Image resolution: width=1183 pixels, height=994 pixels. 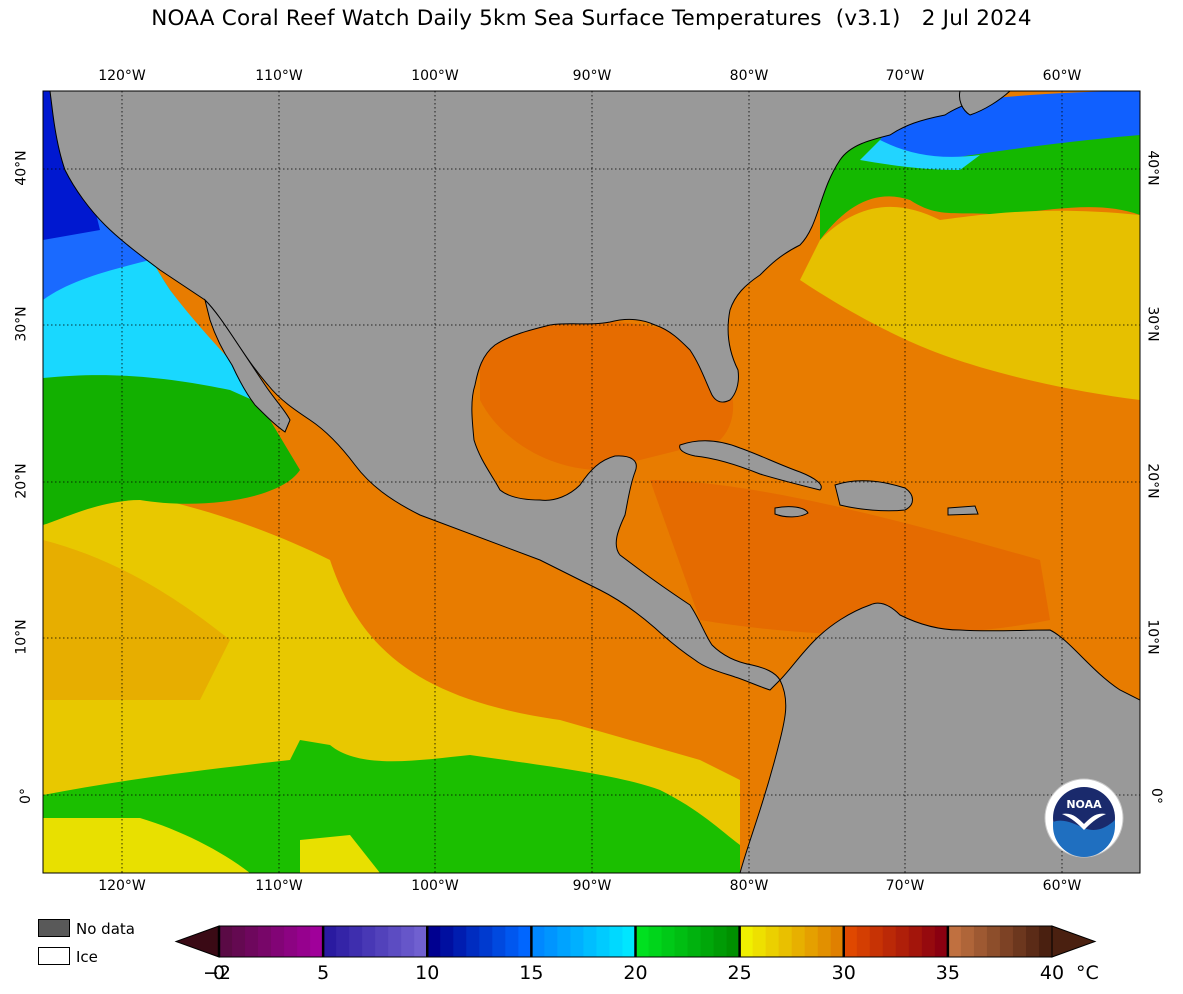 I want to click on ice-label: Ice, so click(x=87, y=957).